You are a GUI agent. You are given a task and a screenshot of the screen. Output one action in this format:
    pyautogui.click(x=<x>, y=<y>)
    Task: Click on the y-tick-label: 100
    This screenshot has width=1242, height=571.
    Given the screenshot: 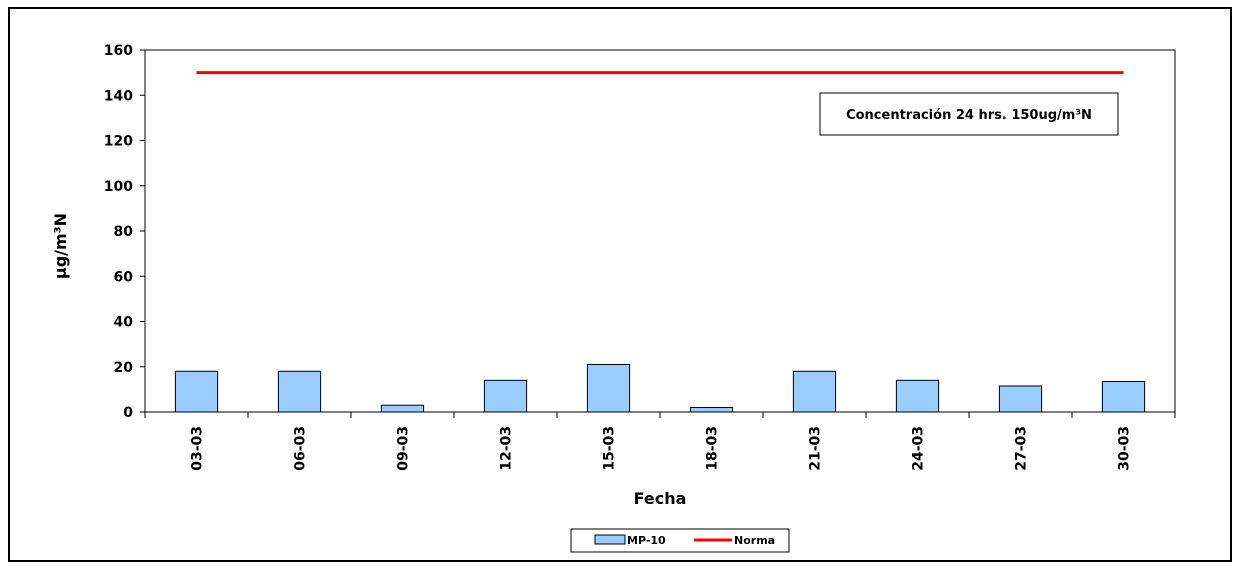 What is the action you would take?
    pyautogui.click(x=118, y=187)
    